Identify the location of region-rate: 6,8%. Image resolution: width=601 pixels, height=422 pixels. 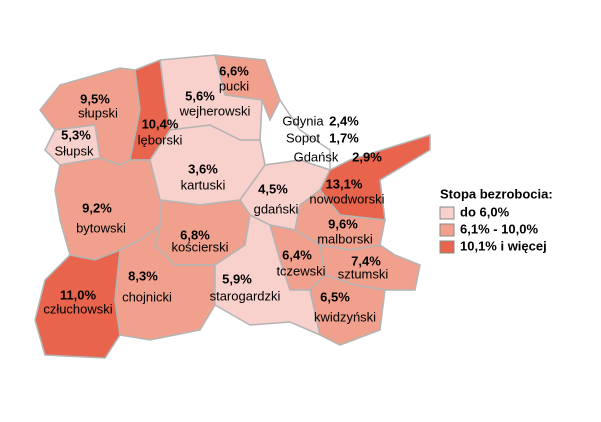
(195, 234).